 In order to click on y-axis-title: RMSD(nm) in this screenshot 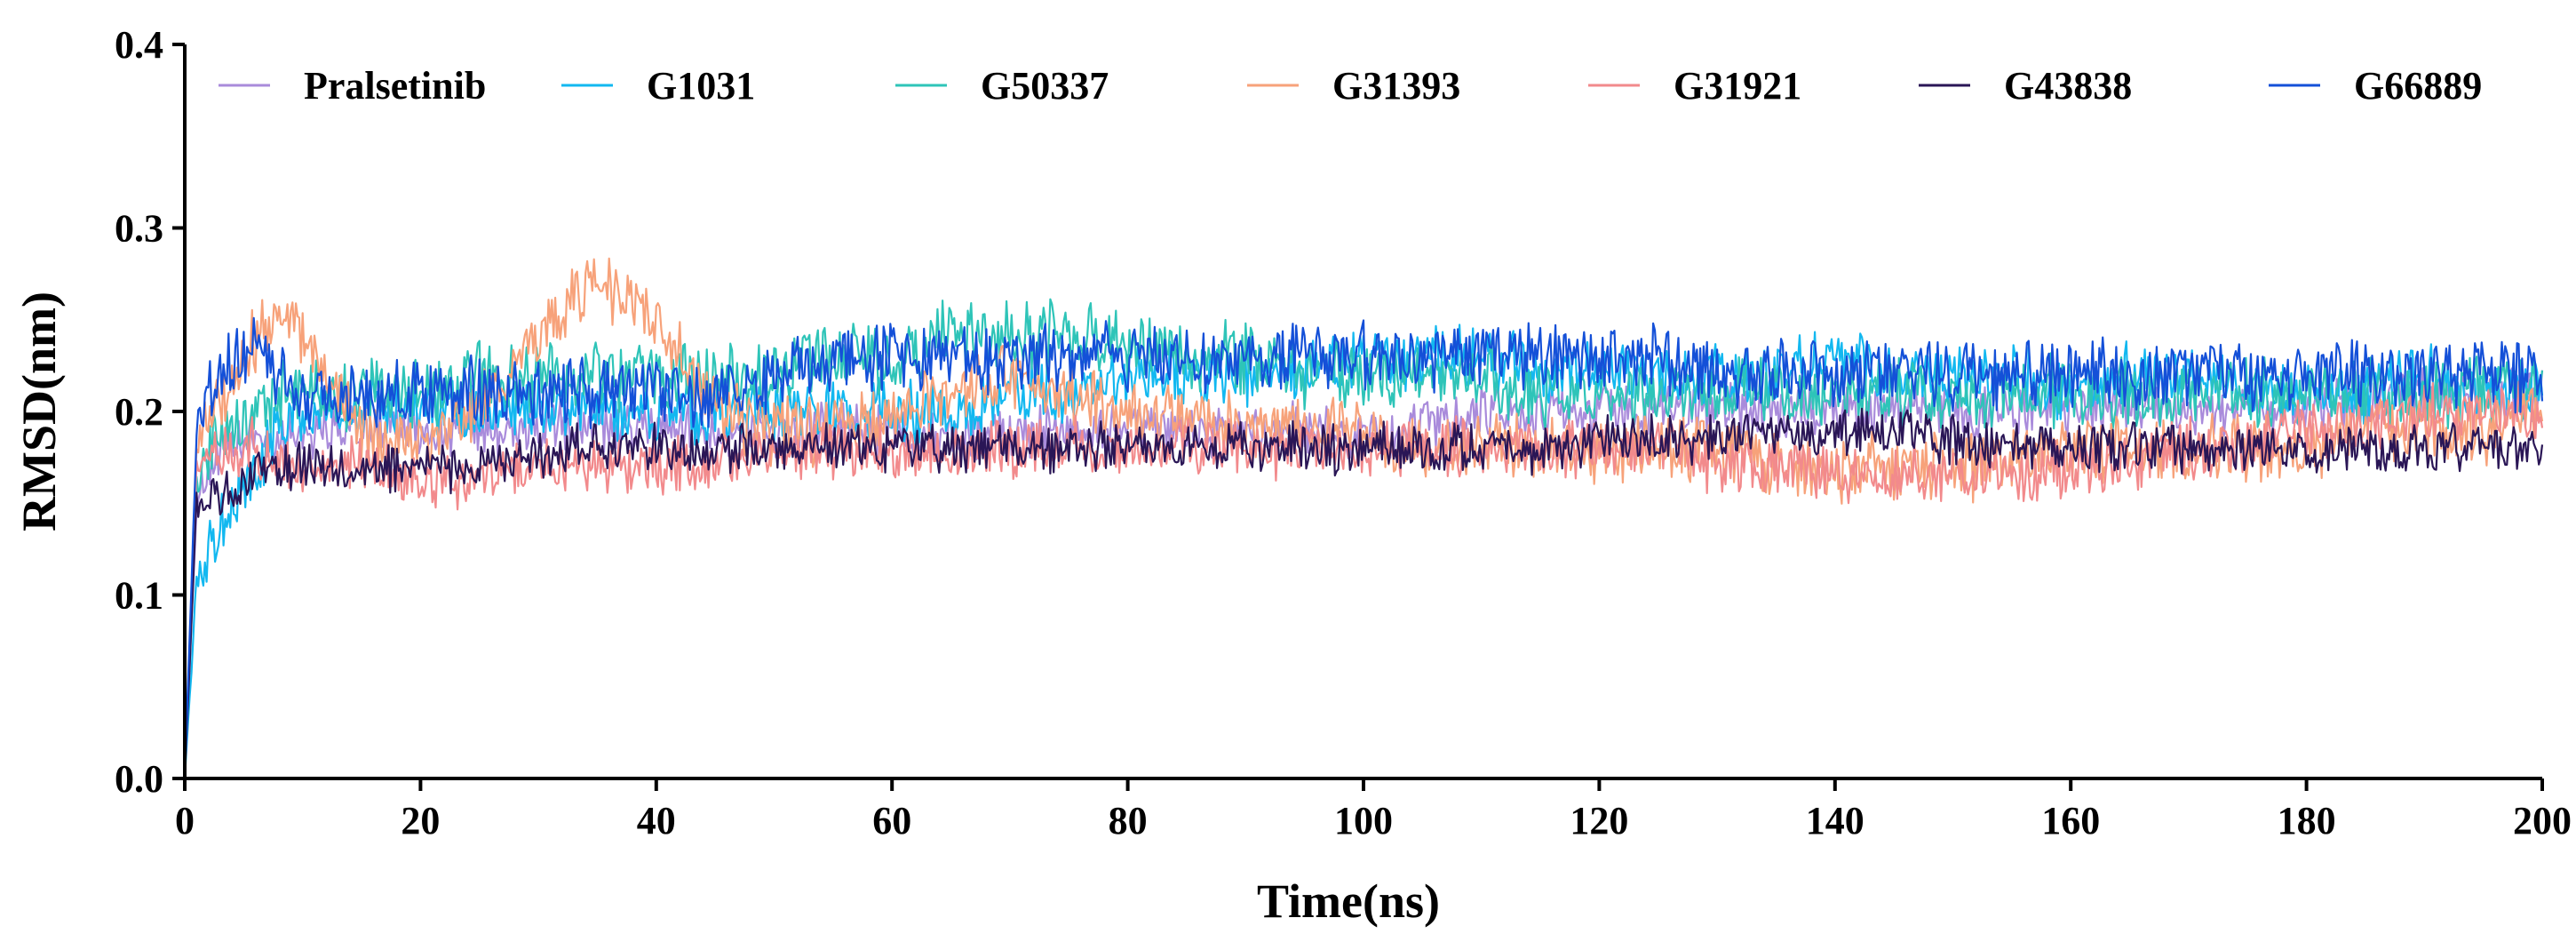, I will do `click(39, 411)`.